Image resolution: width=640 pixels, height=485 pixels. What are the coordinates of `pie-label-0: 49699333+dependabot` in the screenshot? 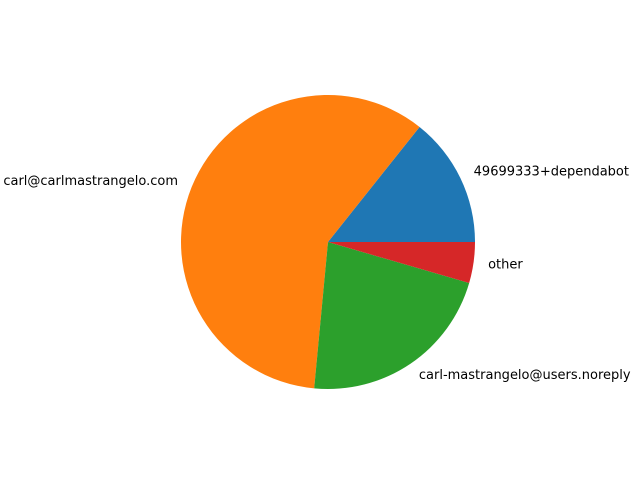 It's located at (551, 171).